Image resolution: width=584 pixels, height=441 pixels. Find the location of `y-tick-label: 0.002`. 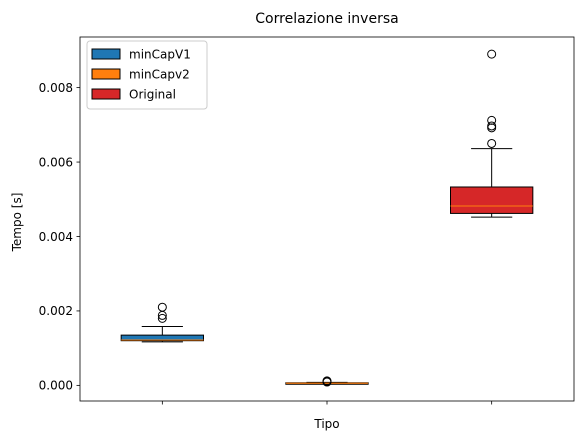

y-tick-label: 0.002 is located at coordinates (56, 311).